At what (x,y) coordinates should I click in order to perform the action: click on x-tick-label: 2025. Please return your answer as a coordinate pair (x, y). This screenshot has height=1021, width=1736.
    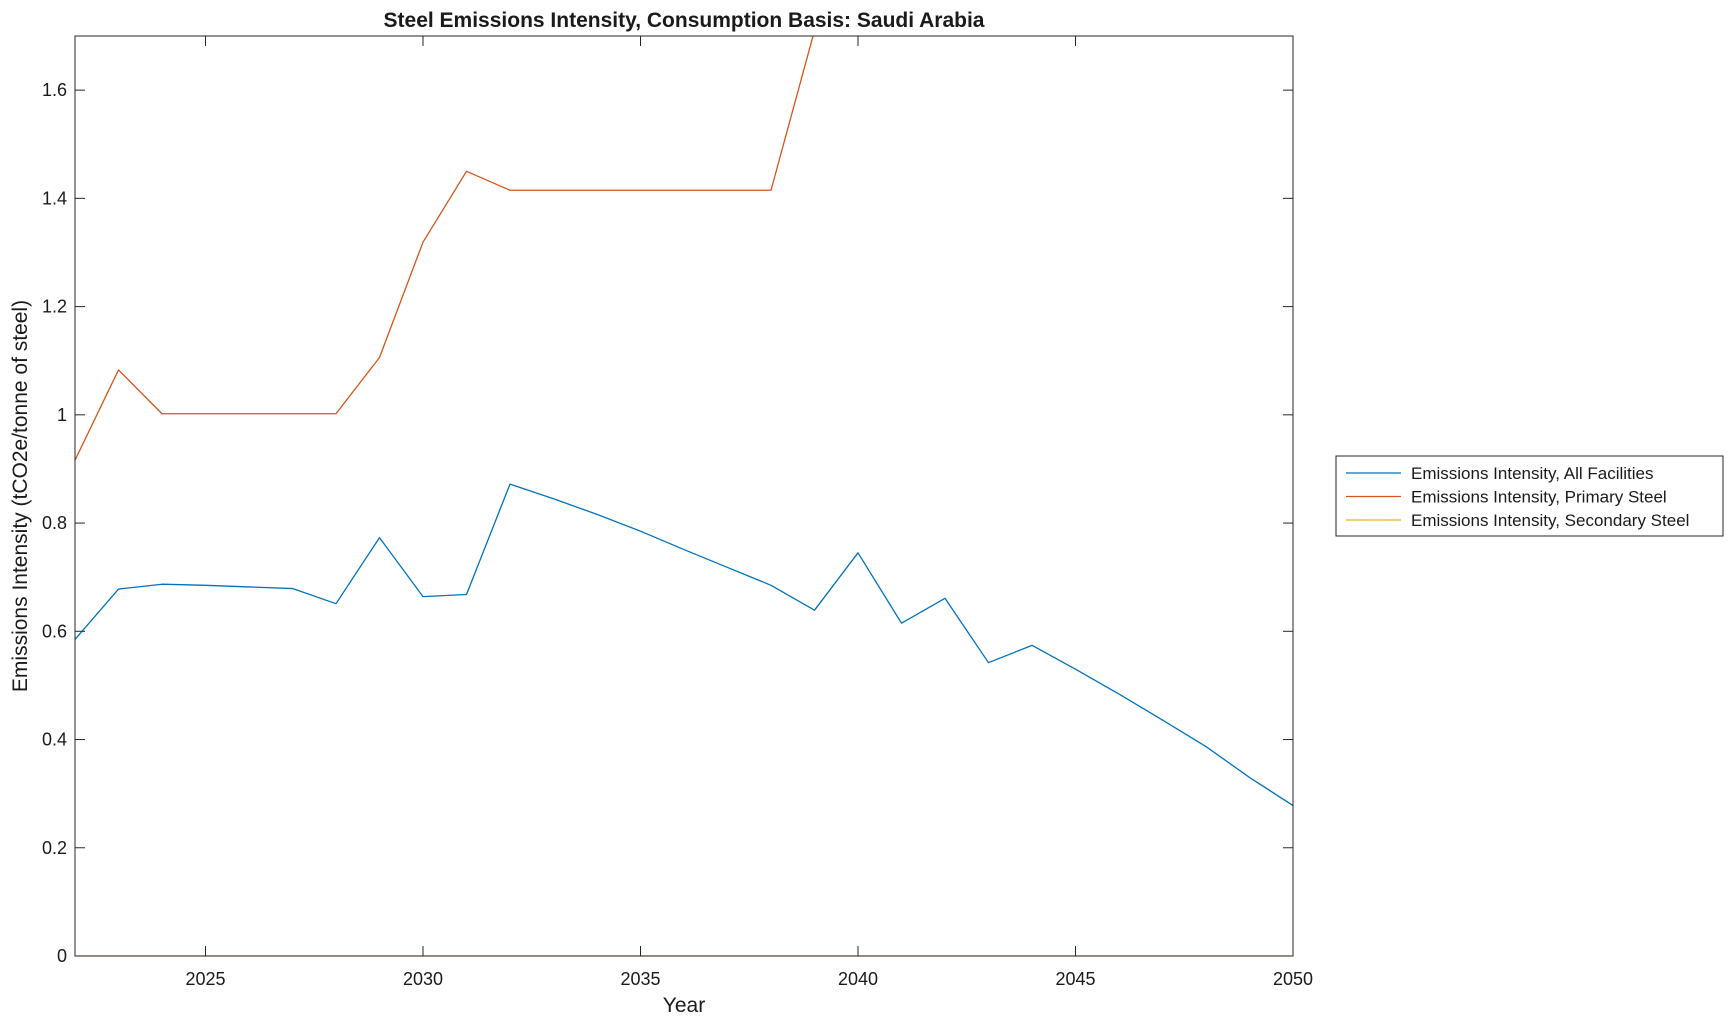
    Looking at the image, I should click on (205, 979).